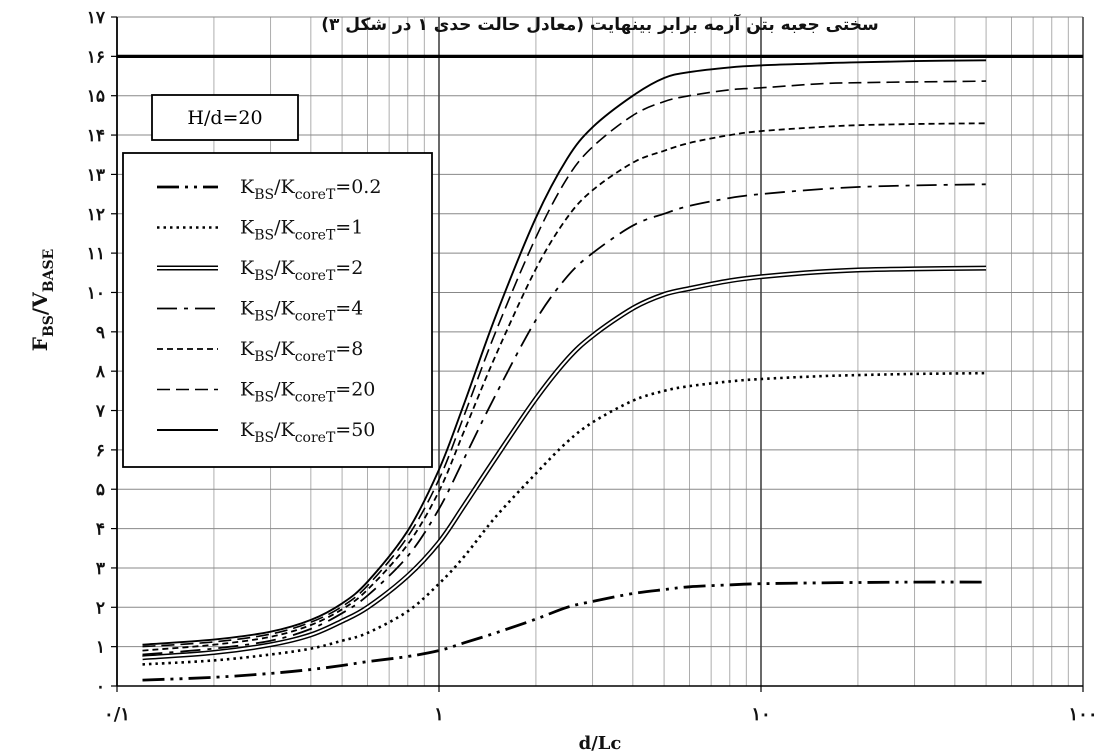  Describe the element at coordinates (355, 390) in the screenshot. I see `legend-label-part: =20` at that location.